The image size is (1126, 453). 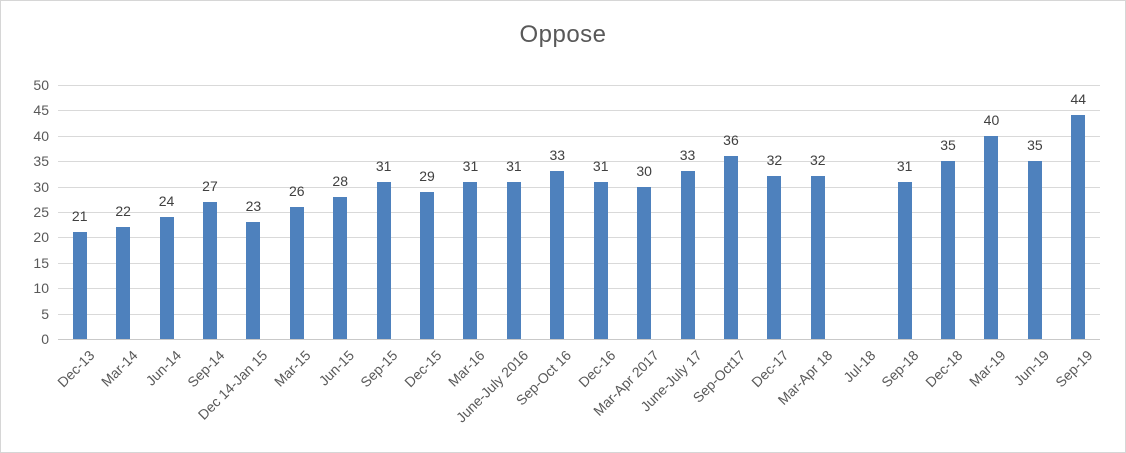 I want to click on y-axis-tick-label: 15, so click(x=41, y=262).